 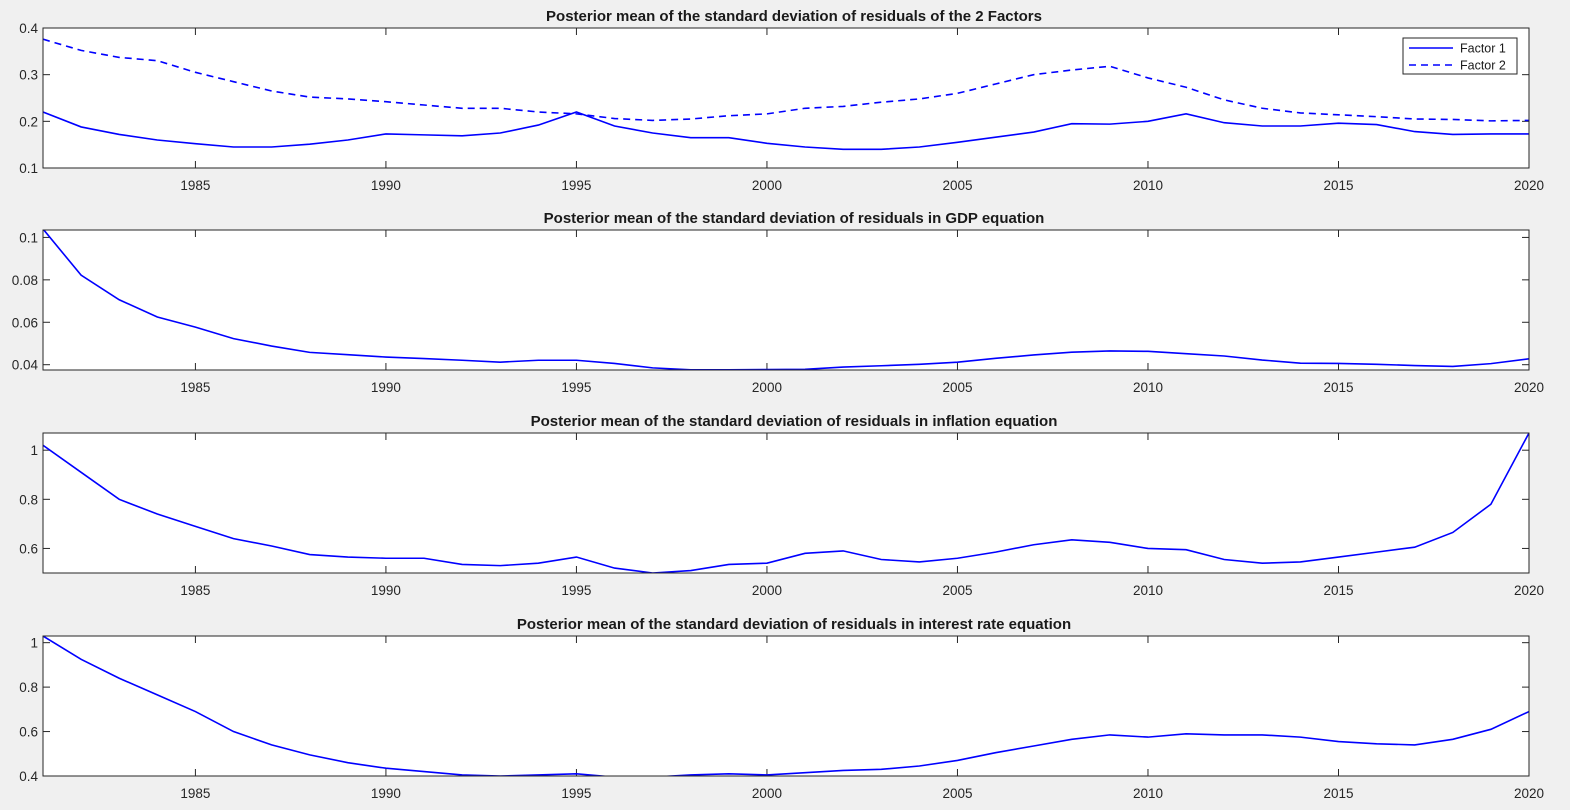 I want to click on chart-1-xtick-label: 2010, so click(x=1148, y=185).